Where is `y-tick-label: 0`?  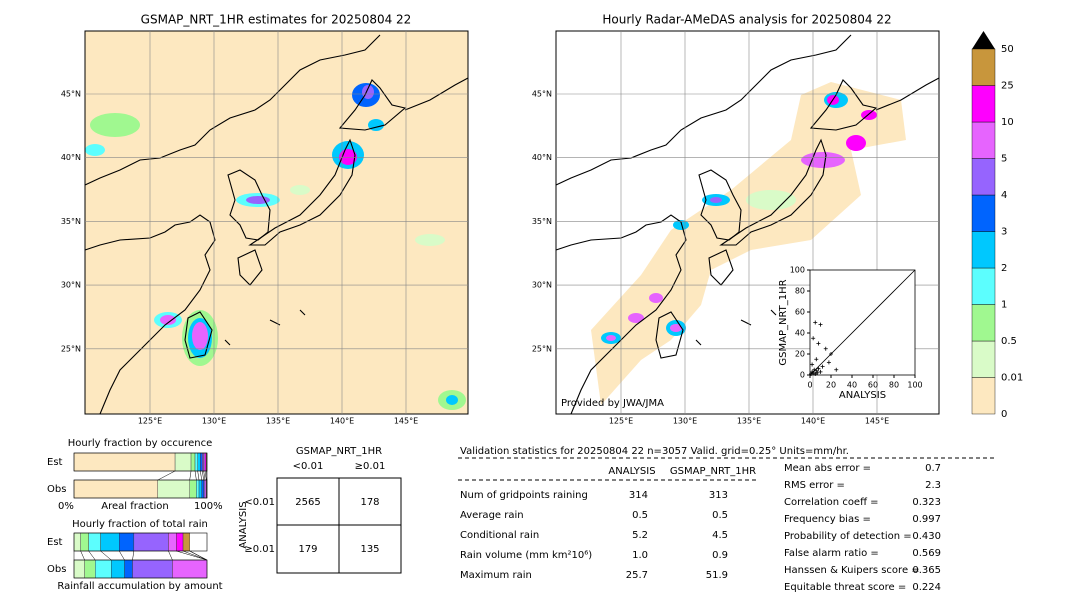 y-tick-label: 0 is located at coordinates (802, 375).